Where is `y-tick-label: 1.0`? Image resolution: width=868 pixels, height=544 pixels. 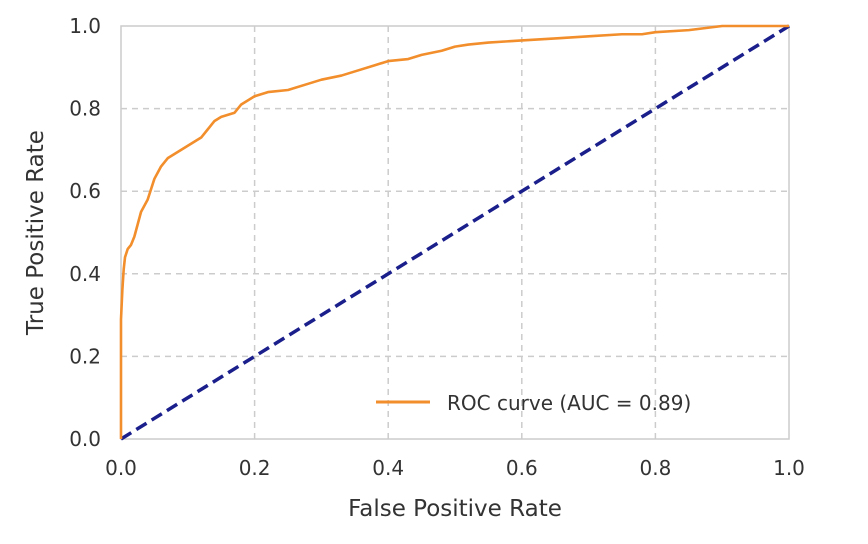
y-tick-label: 1.0 is located at coordinates (85, 26).